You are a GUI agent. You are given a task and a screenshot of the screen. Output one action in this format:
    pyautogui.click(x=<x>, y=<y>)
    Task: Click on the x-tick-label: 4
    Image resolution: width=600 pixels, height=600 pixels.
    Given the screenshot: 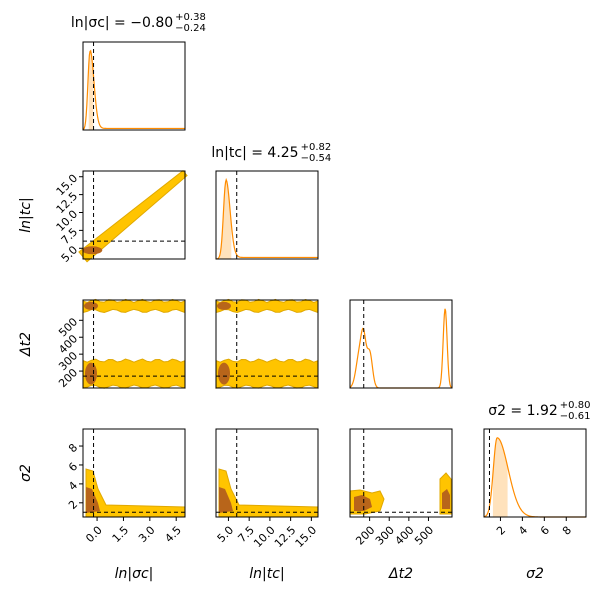 What is the action you would take?
    pyautogui.click(x=523, y=531)
    